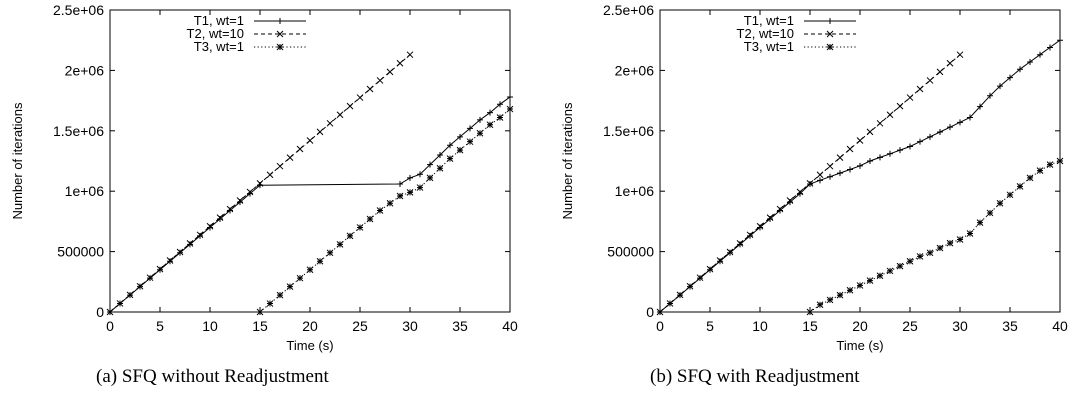  Describe the element at coordinates (80, 252) in the screenshot. I see `y-tick-label: 500000` at that location.